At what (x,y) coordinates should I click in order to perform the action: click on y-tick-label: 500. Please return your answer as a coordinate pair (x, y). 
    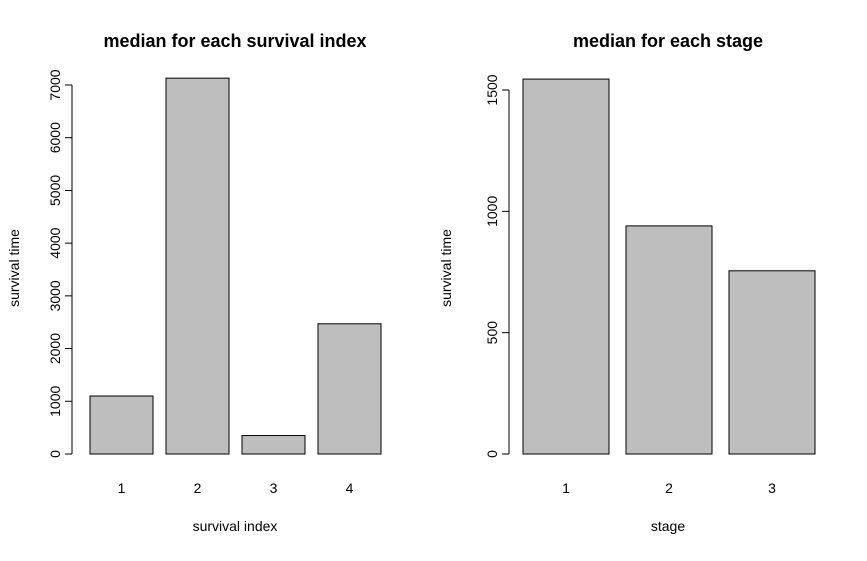
    Looking at the image, I should click on (492, 333).